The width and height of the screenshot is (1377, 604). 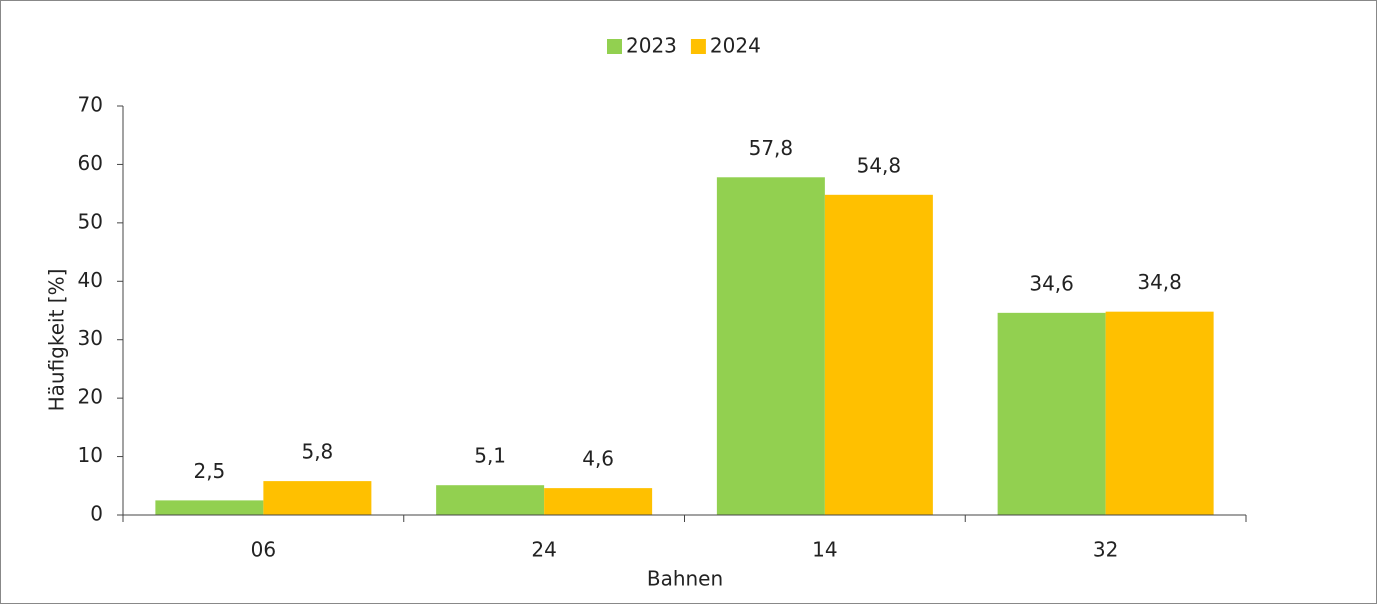 I want to click on x-tick-label: 32, so click(x=1105, y=550).